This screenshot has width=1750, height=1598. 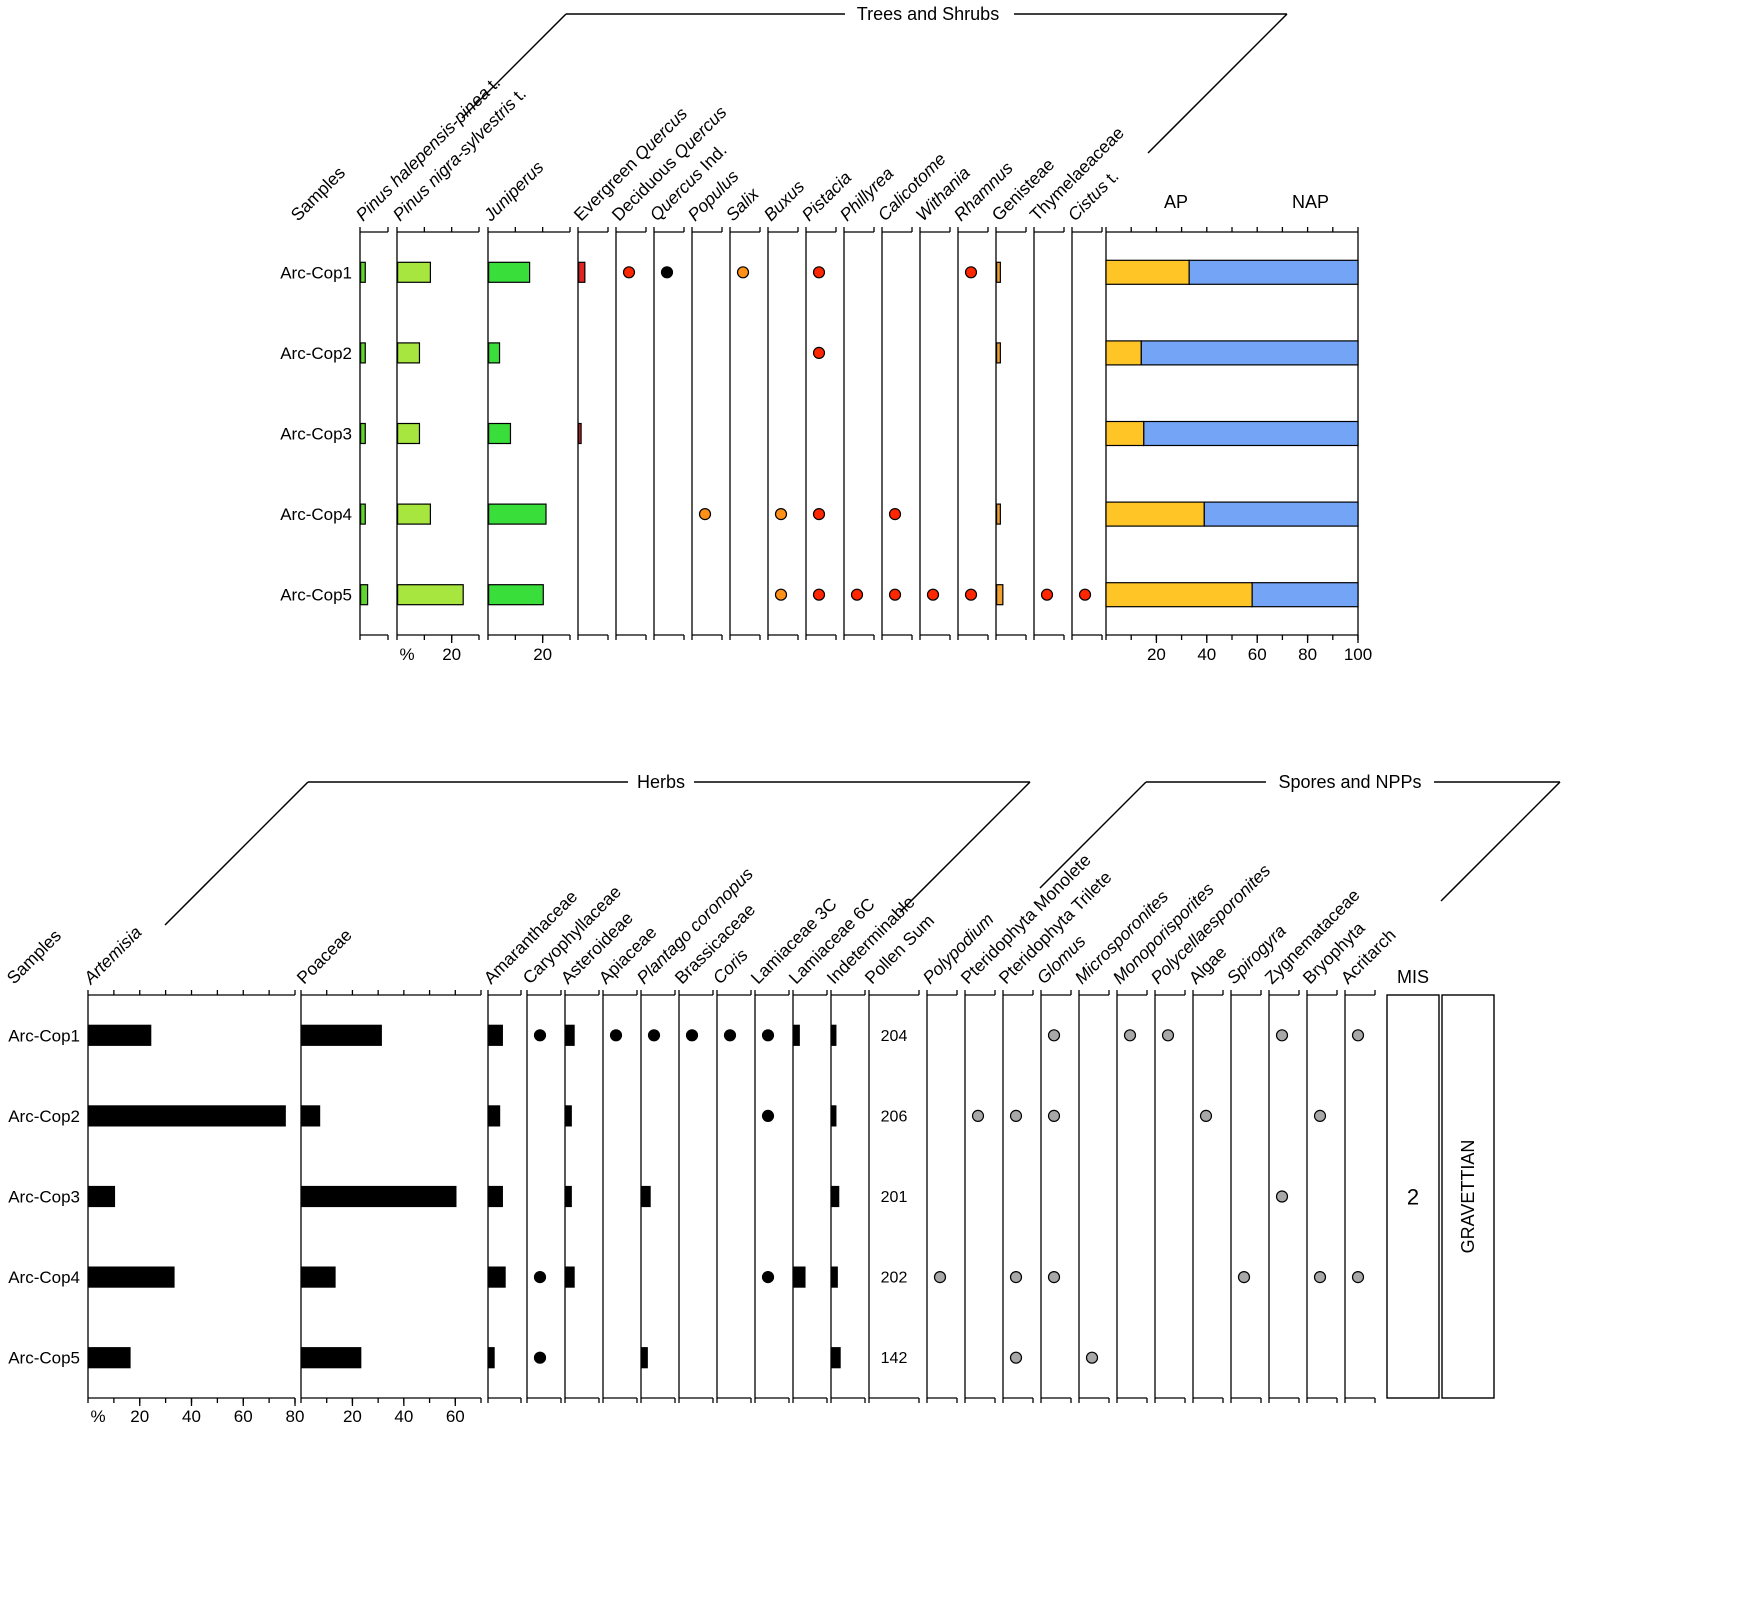 I want to click on column-mis: MIS 2, so click(x=1413, y=1183).